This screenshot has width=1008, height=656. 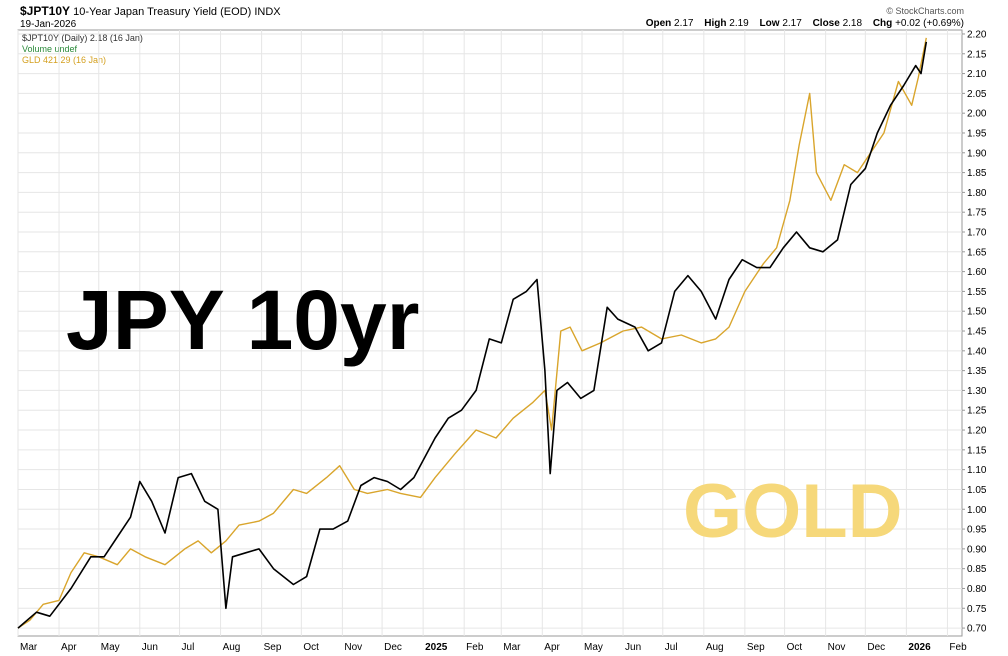 What do you see at coordinates (977, 54) in the screenshot?
I see `y-tick-label: 2.15` at bounding box center [977, 54].